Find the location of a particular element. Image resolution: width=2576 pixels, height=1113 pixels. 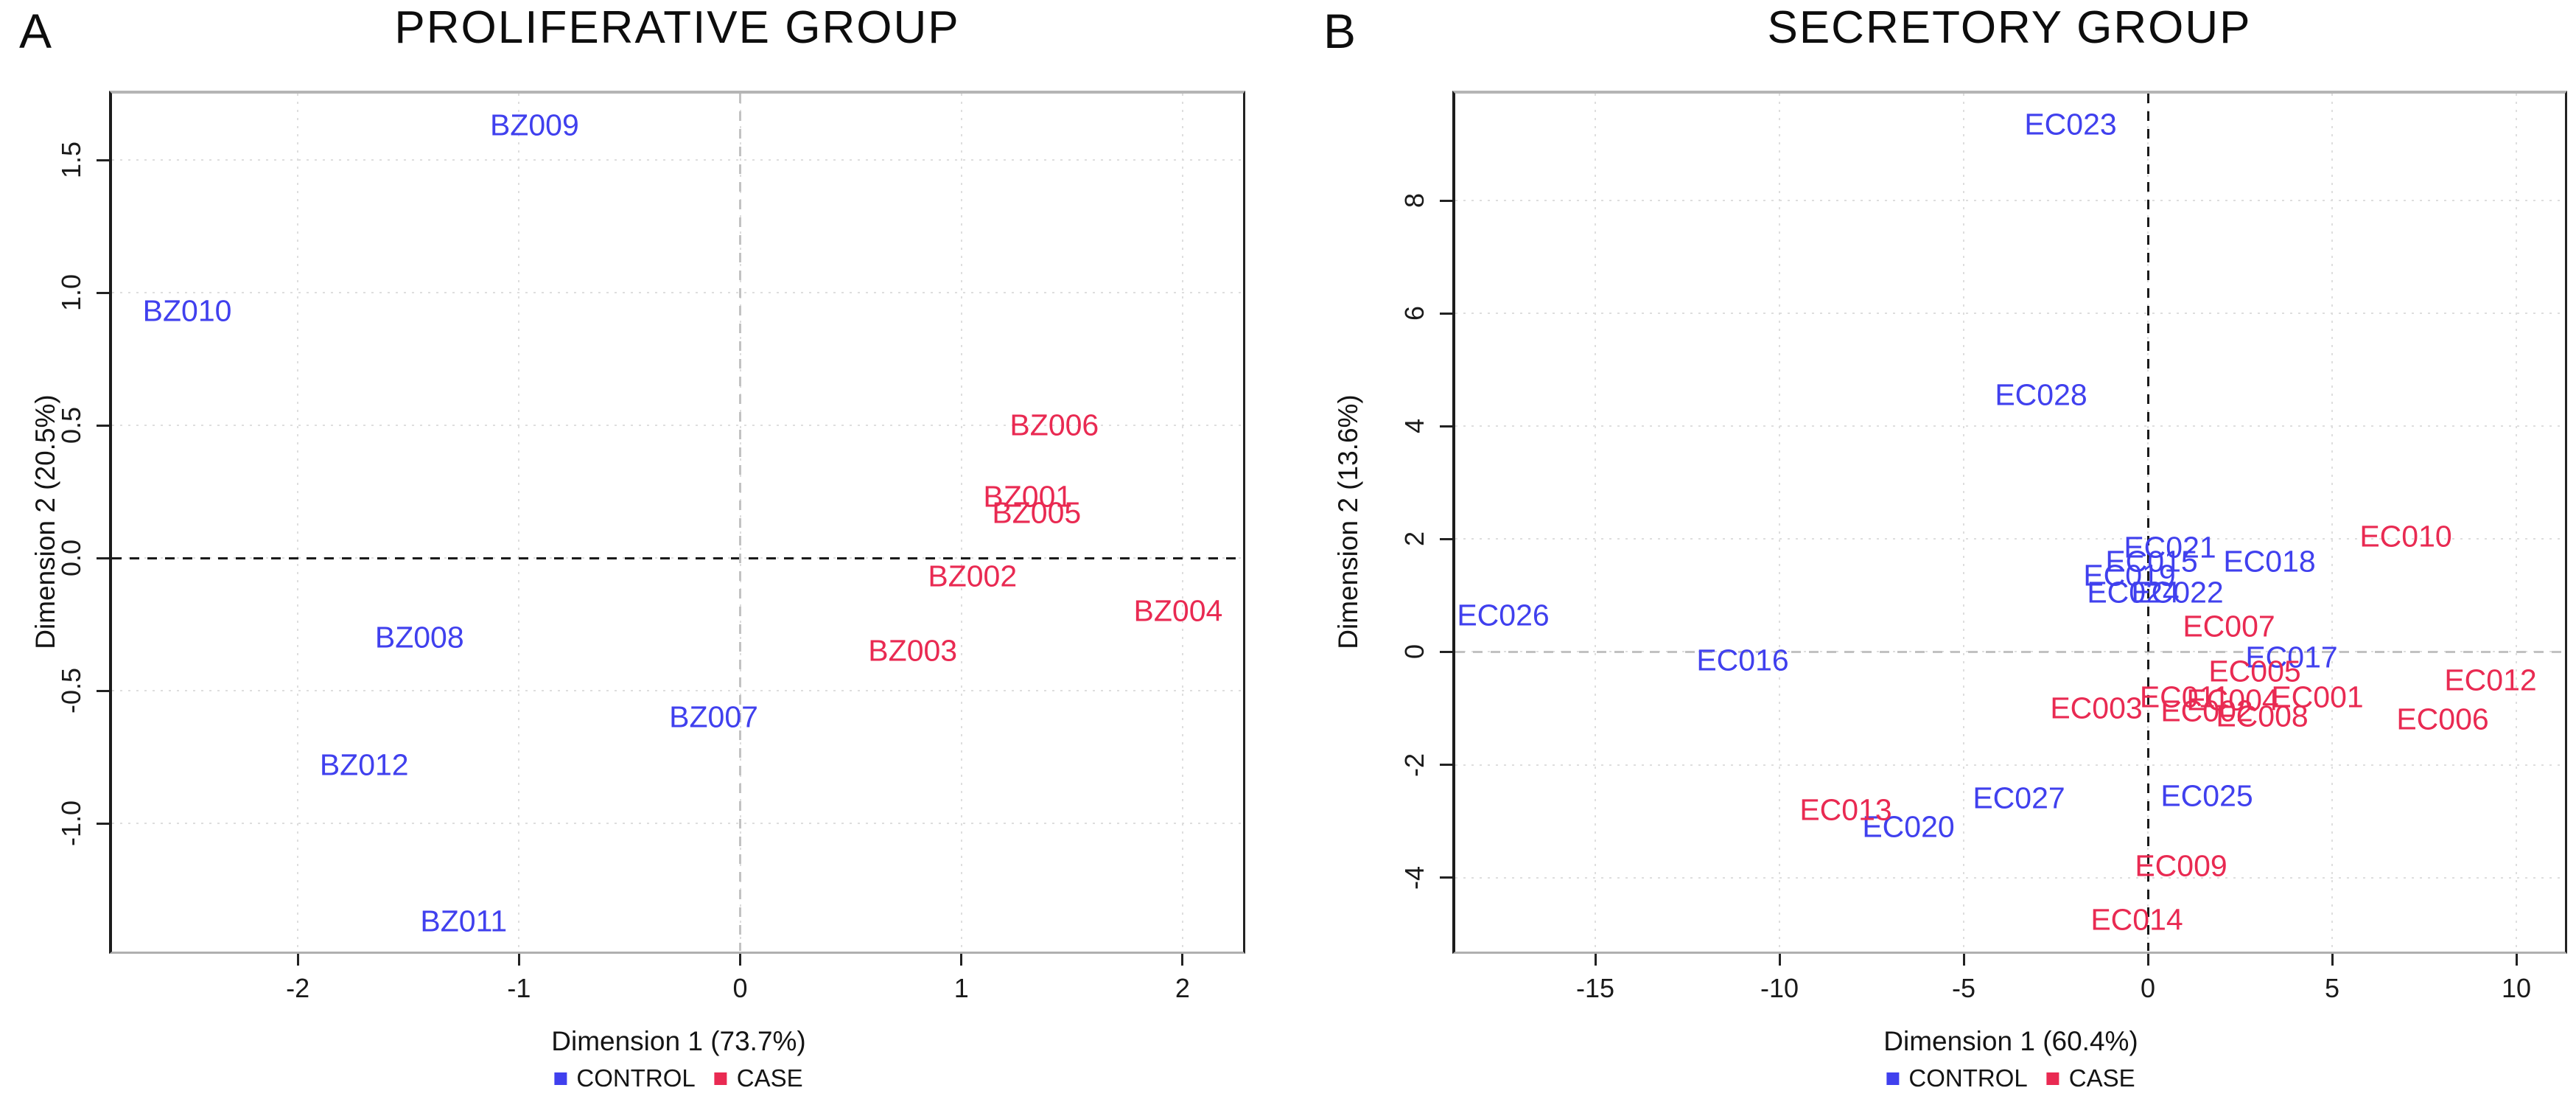

panel-a-letter: A is located at coordinates (35, 31).